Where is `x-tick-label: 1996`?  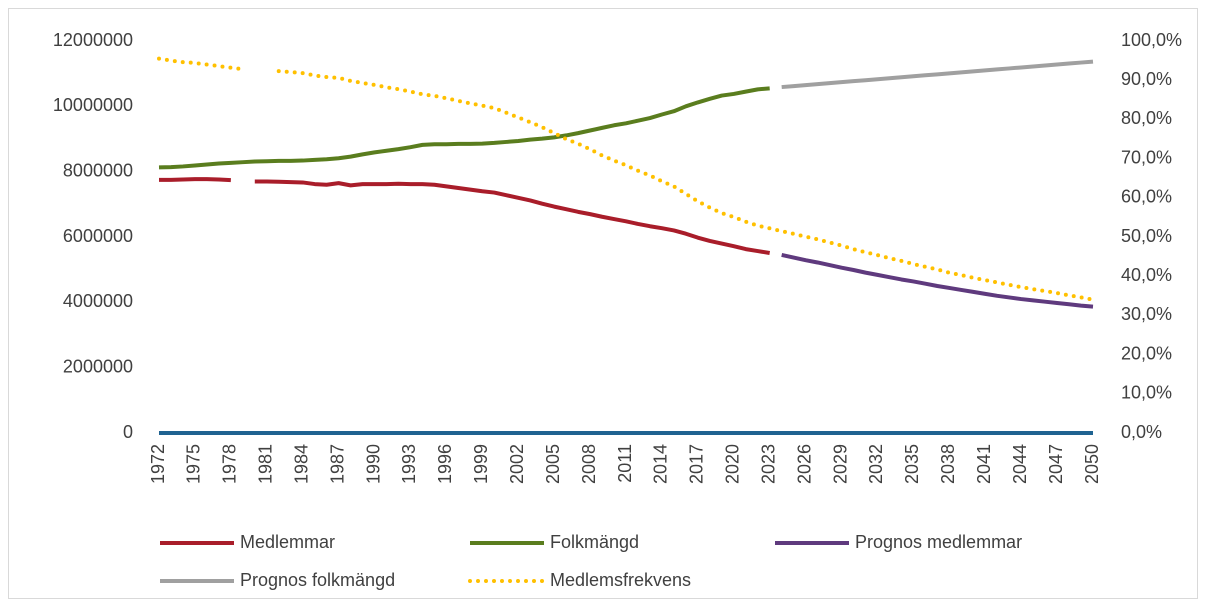
x-tick-label: 1996 is located at coordinates (445, 464).